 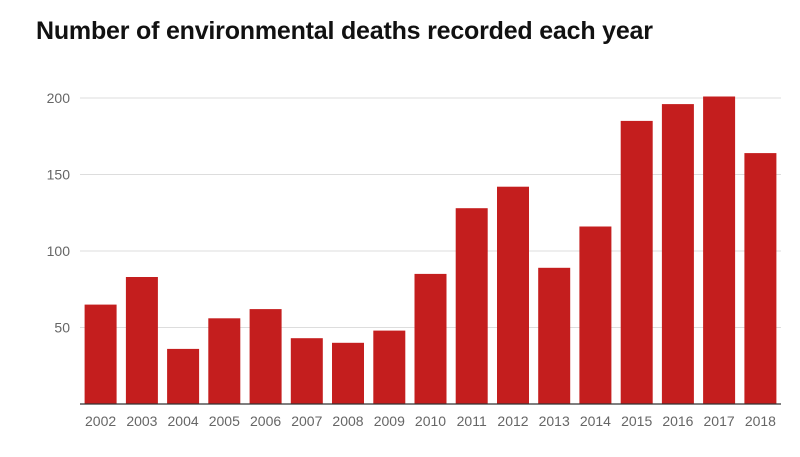 I want to click on x-tick-label: 2002, so click(x=100, y=421).